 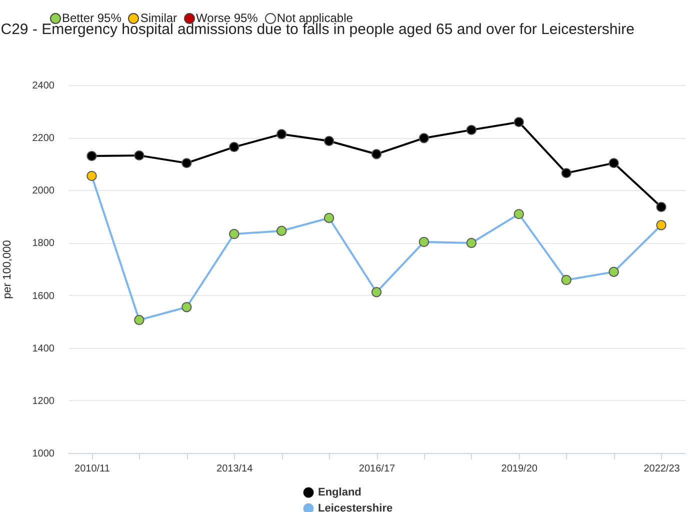 What do you see at coordinates (92, 18) in the screenshot?
I see `text: Better 95%` at bounding box center [92, 18].